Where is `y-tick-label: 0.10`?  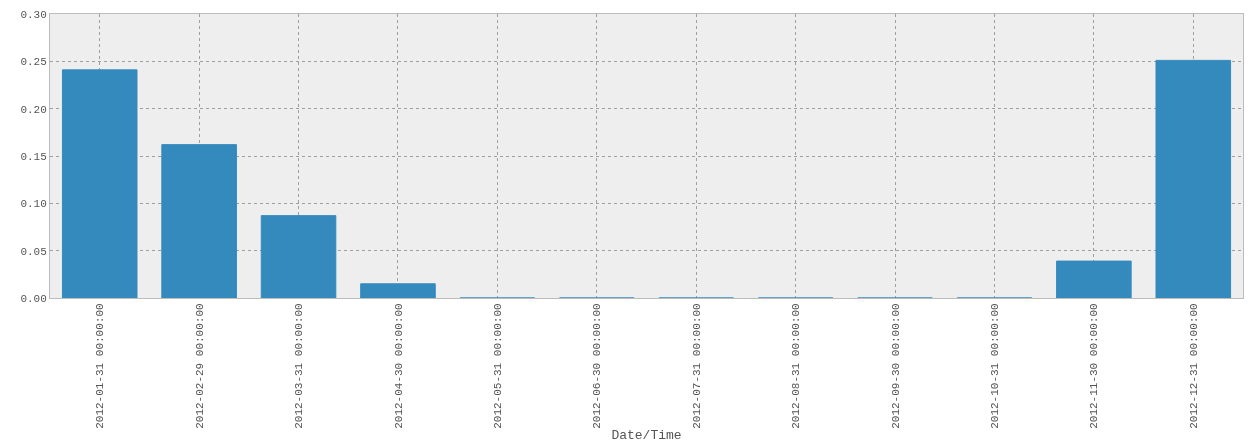
y-tick-label: 0.10 is located at coordinates (33, 204).